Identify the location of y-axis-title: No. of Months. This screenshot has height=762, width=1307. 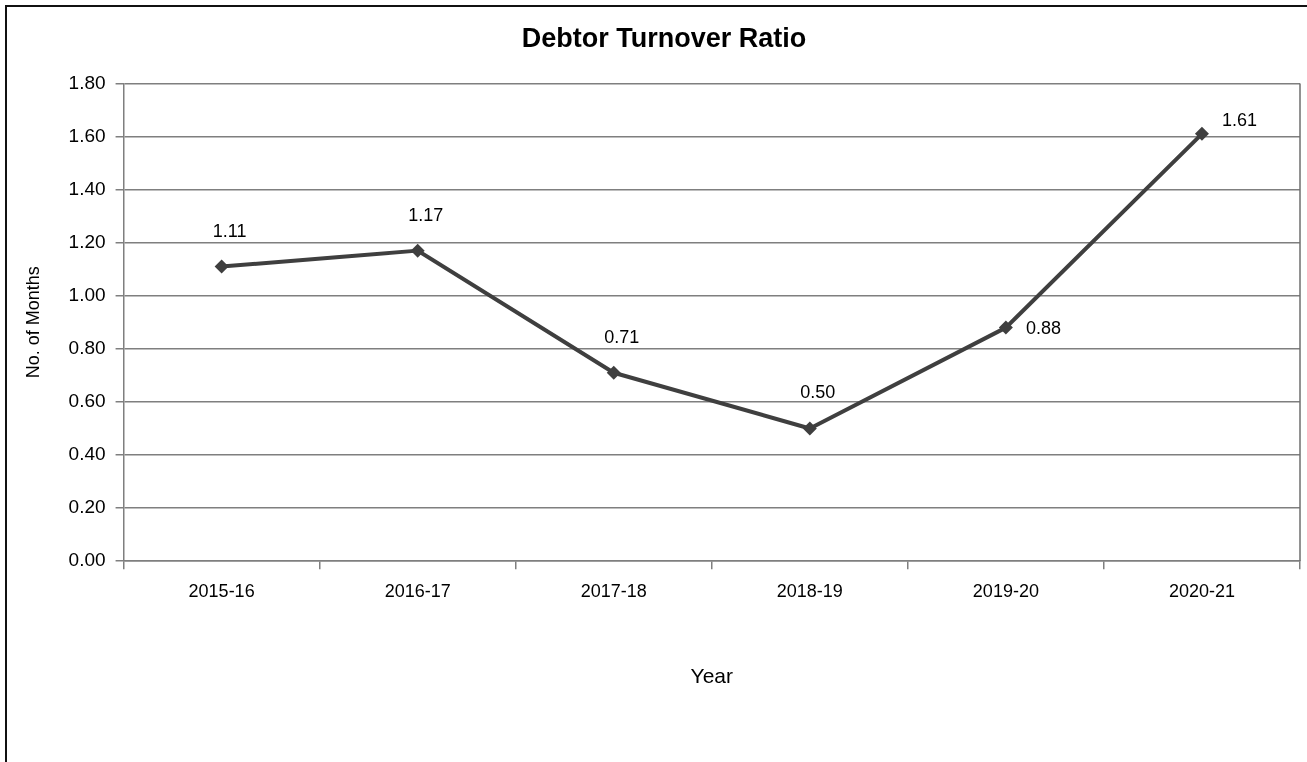
(32, 322).